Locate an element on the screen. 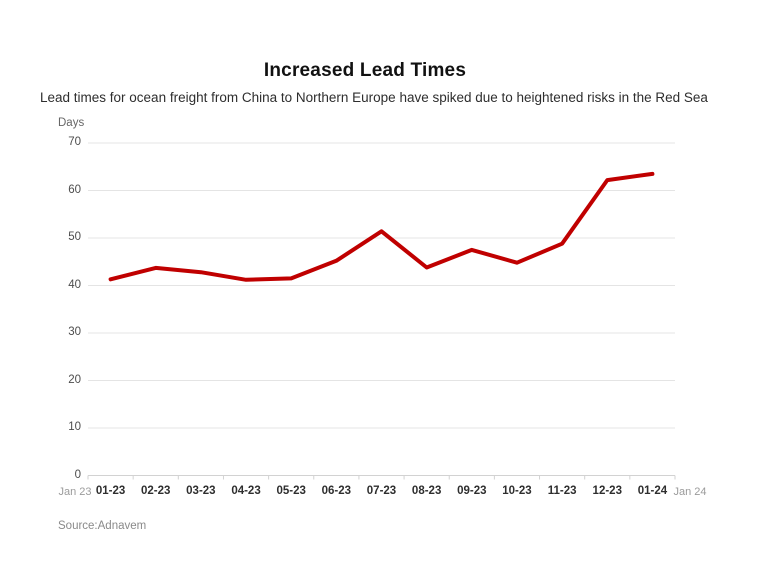 The height and width of the screenshot is (583, 780). x-category-label: 09-23 is located at coordinates (472, 491).